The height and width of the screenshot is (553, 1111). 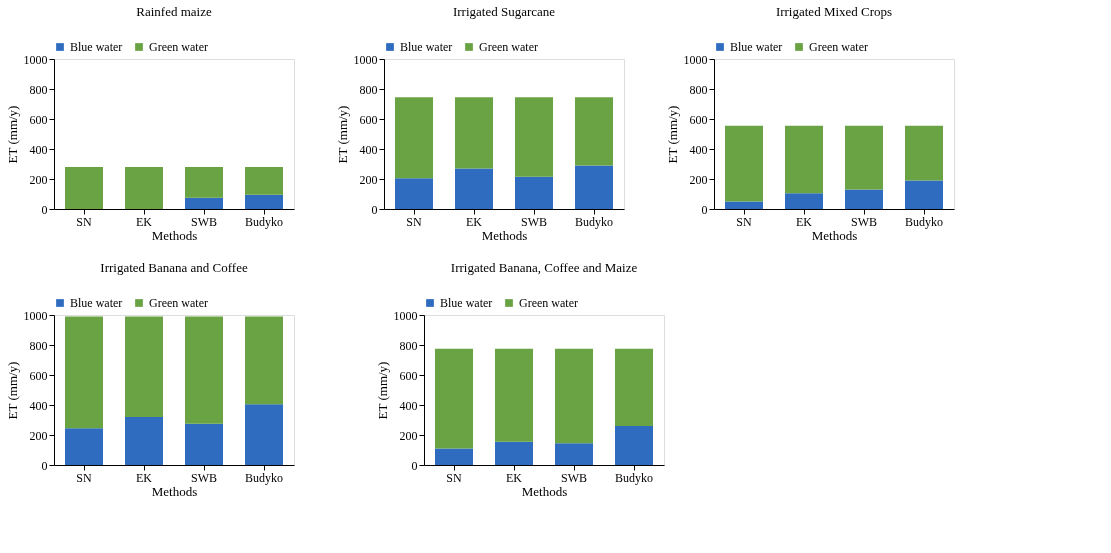 What do you see at coordinates (174, 11) in the screenshot?
I see `chart-title: Rainfed maize` at bounding box center [174, 11].